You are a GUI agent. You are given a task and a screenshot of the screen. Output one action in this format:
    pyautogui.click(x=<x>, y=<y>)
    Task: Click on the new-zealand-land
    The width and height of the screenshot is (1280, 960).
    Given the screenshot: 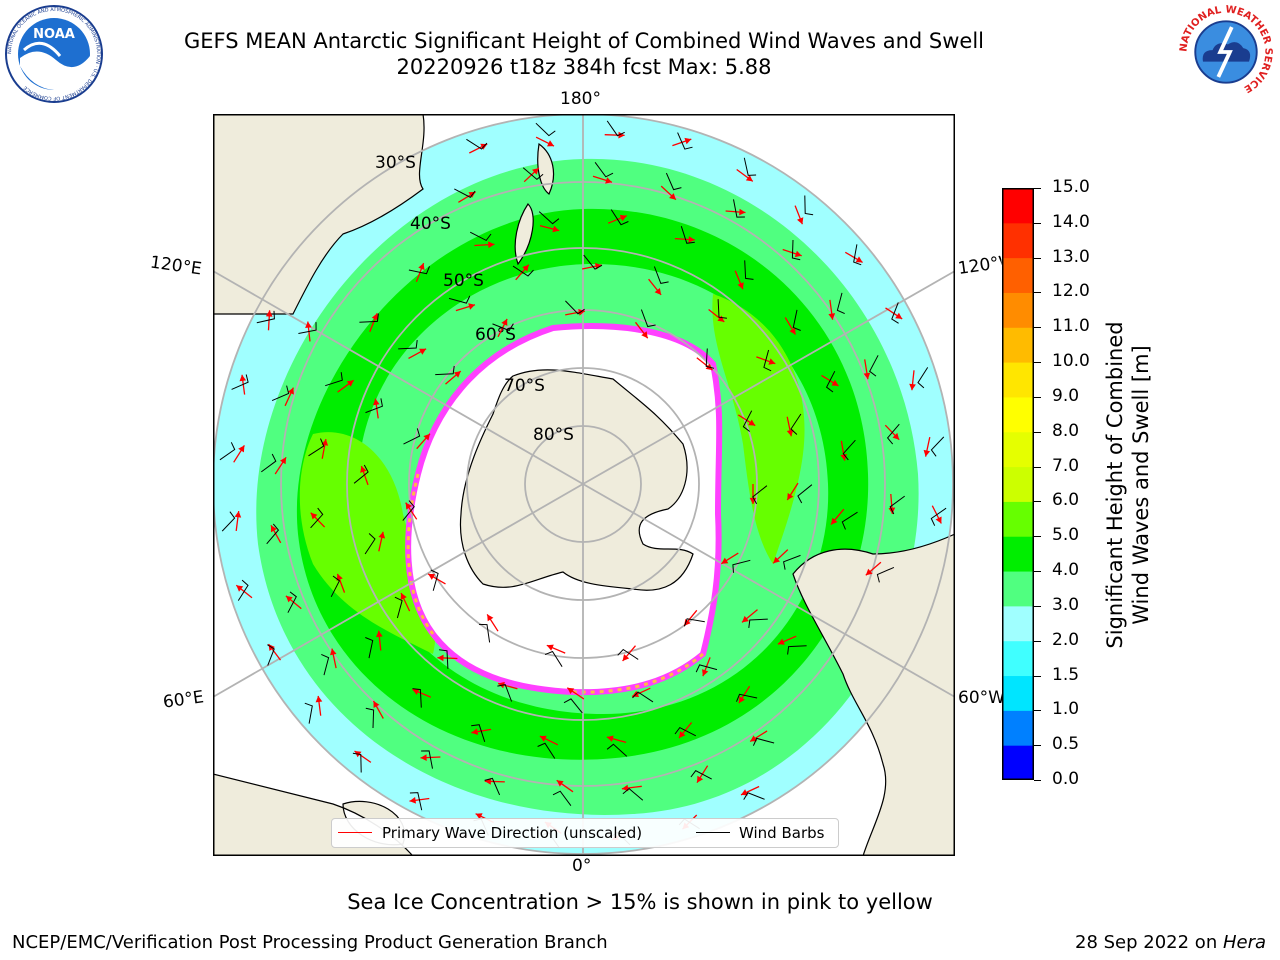 What is the action you would take?
    pyautogui.click(x=534, y=204)
    